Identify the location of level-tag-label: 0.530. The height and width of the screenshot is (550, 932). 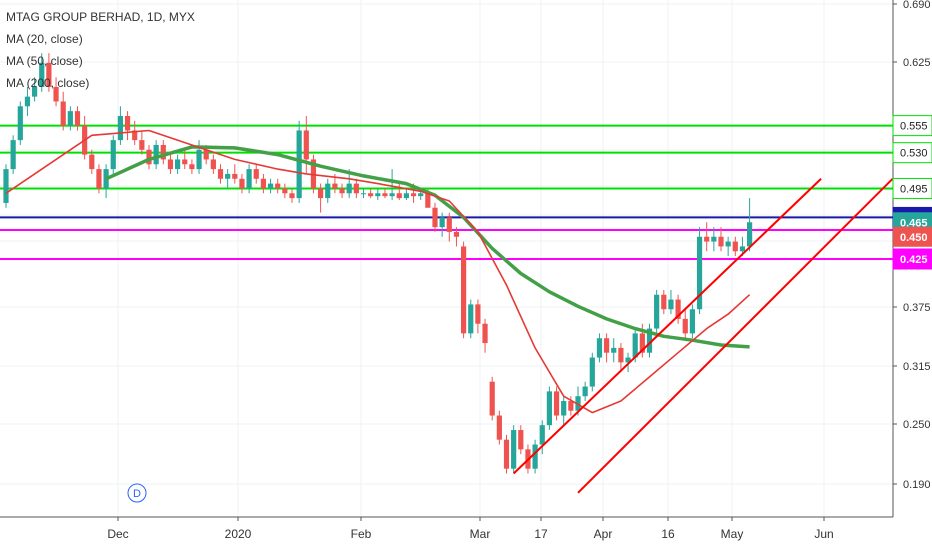
(914, 154).